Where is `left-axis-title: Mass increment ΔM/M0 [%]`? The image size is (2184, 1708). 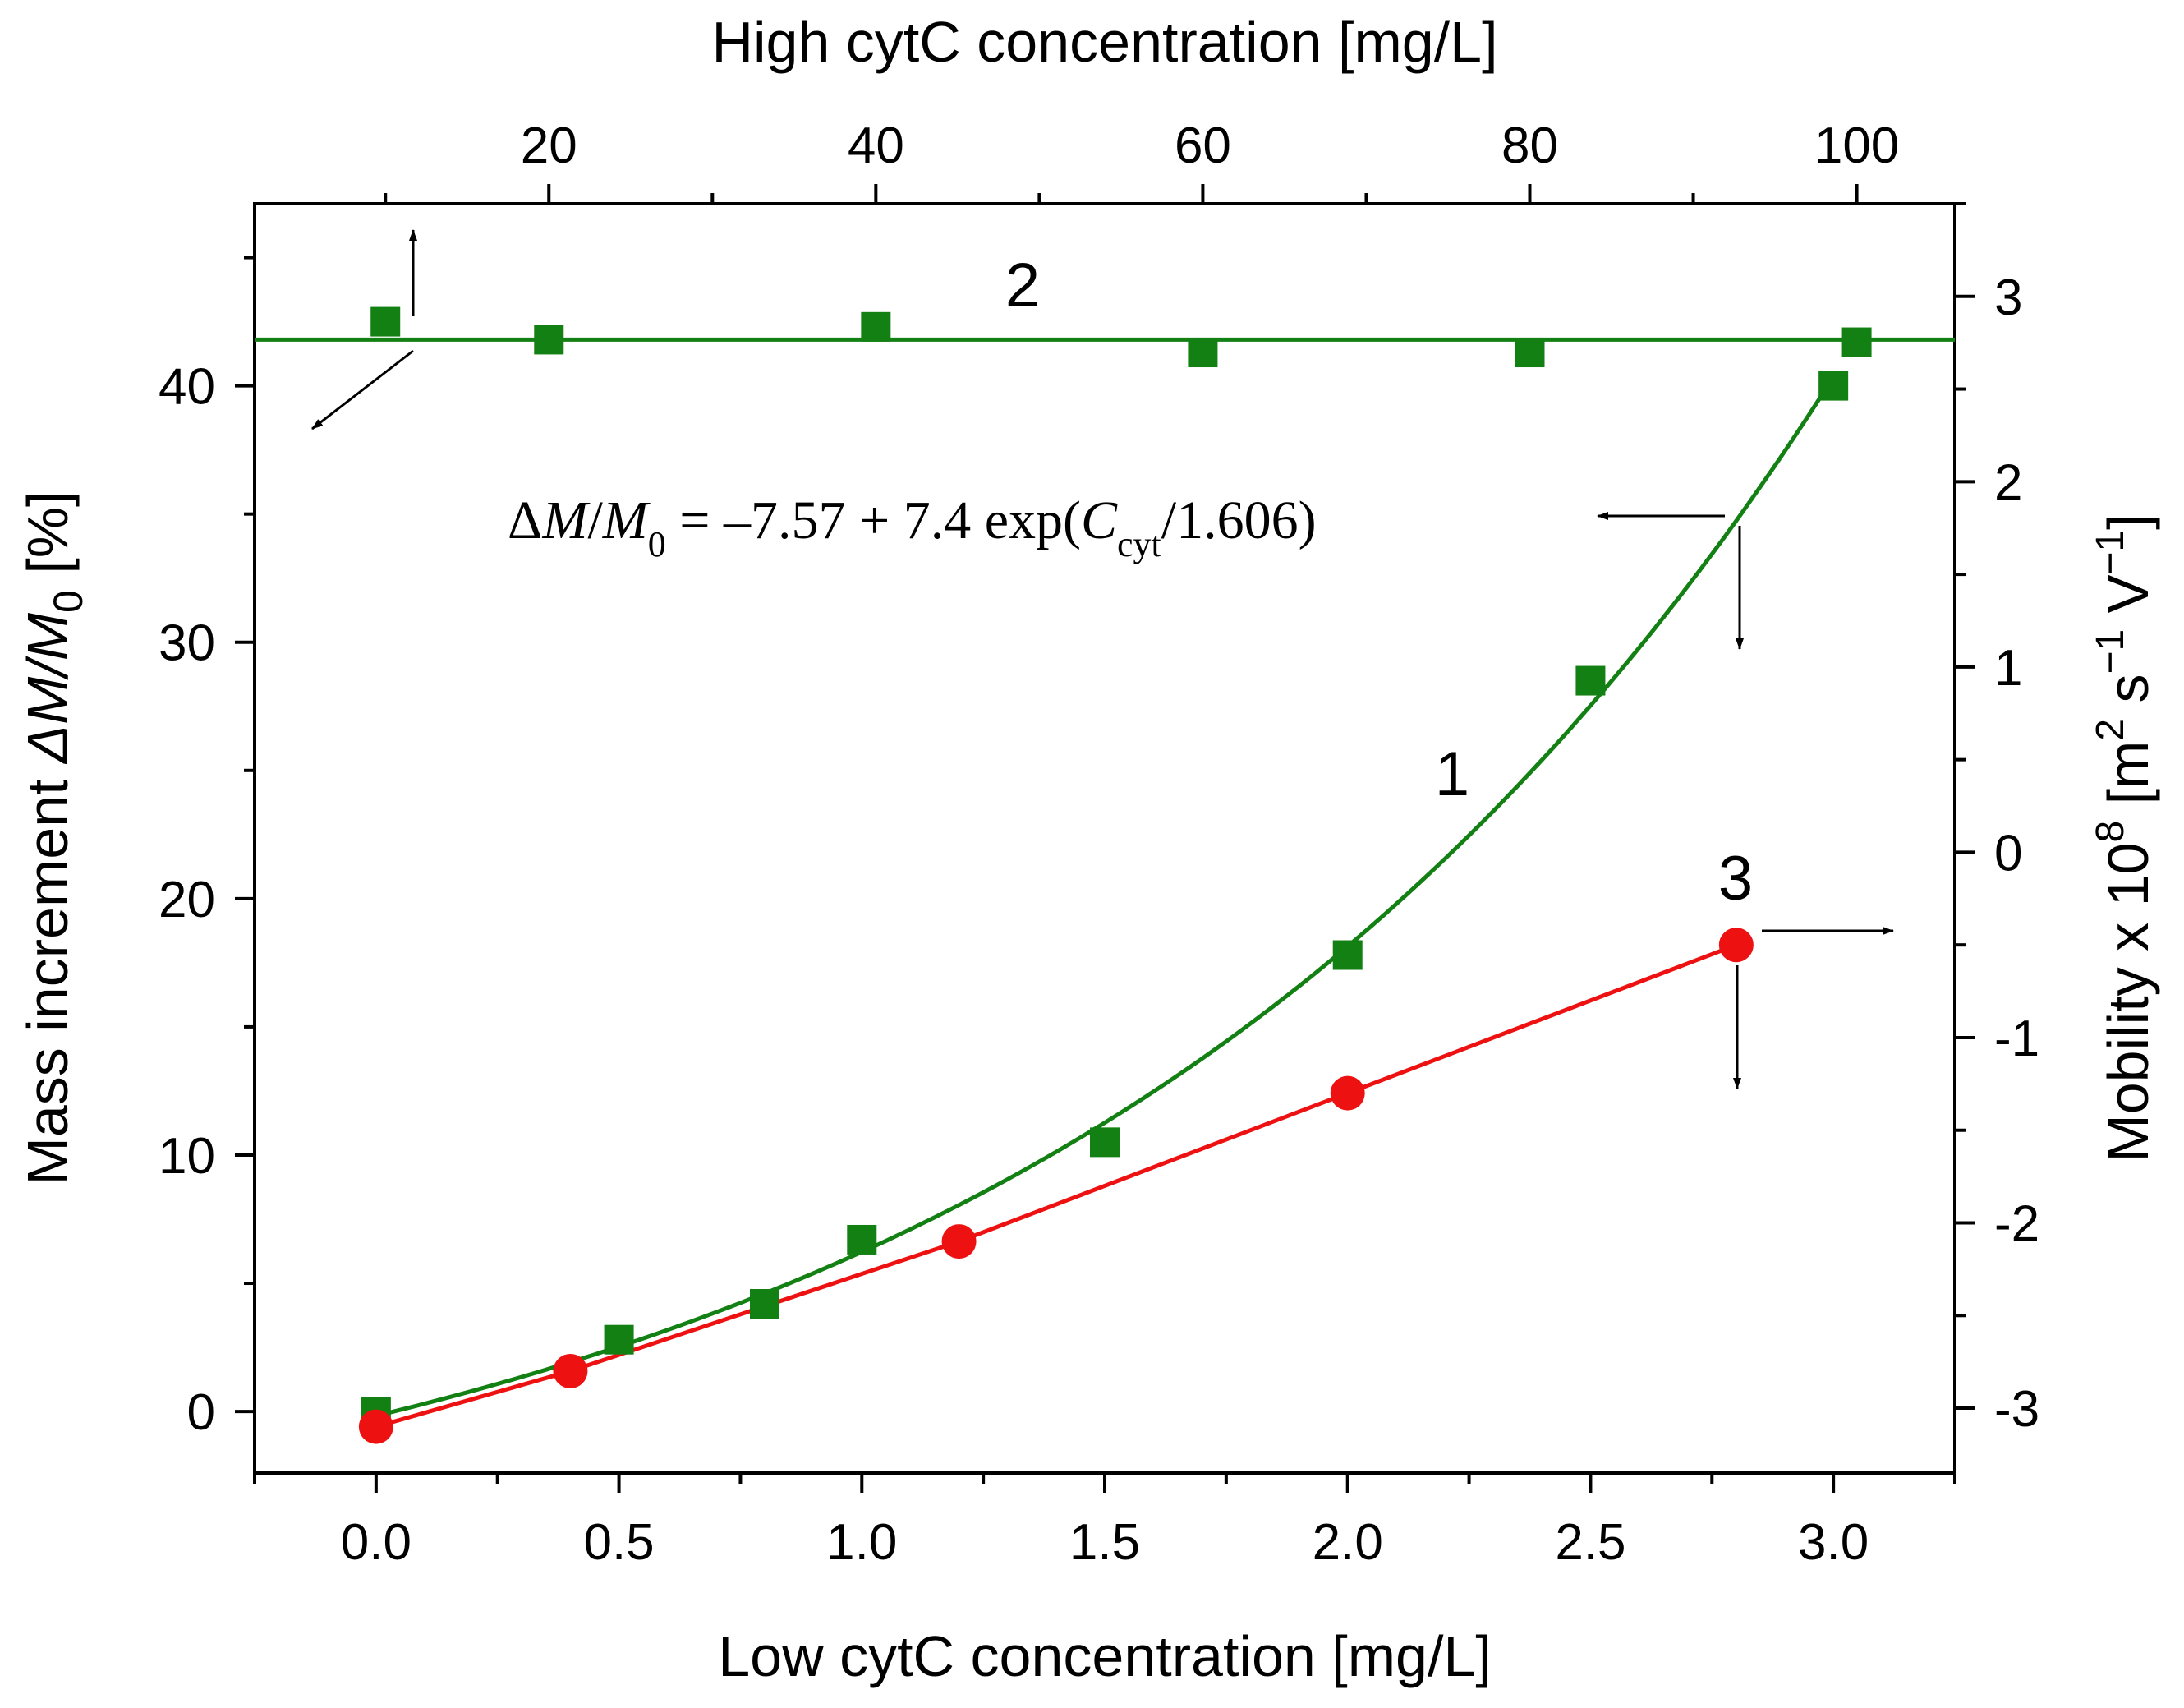
left-axis-title: Mass increment ΔM/M0 [%] is located at coordinates (53, 838).